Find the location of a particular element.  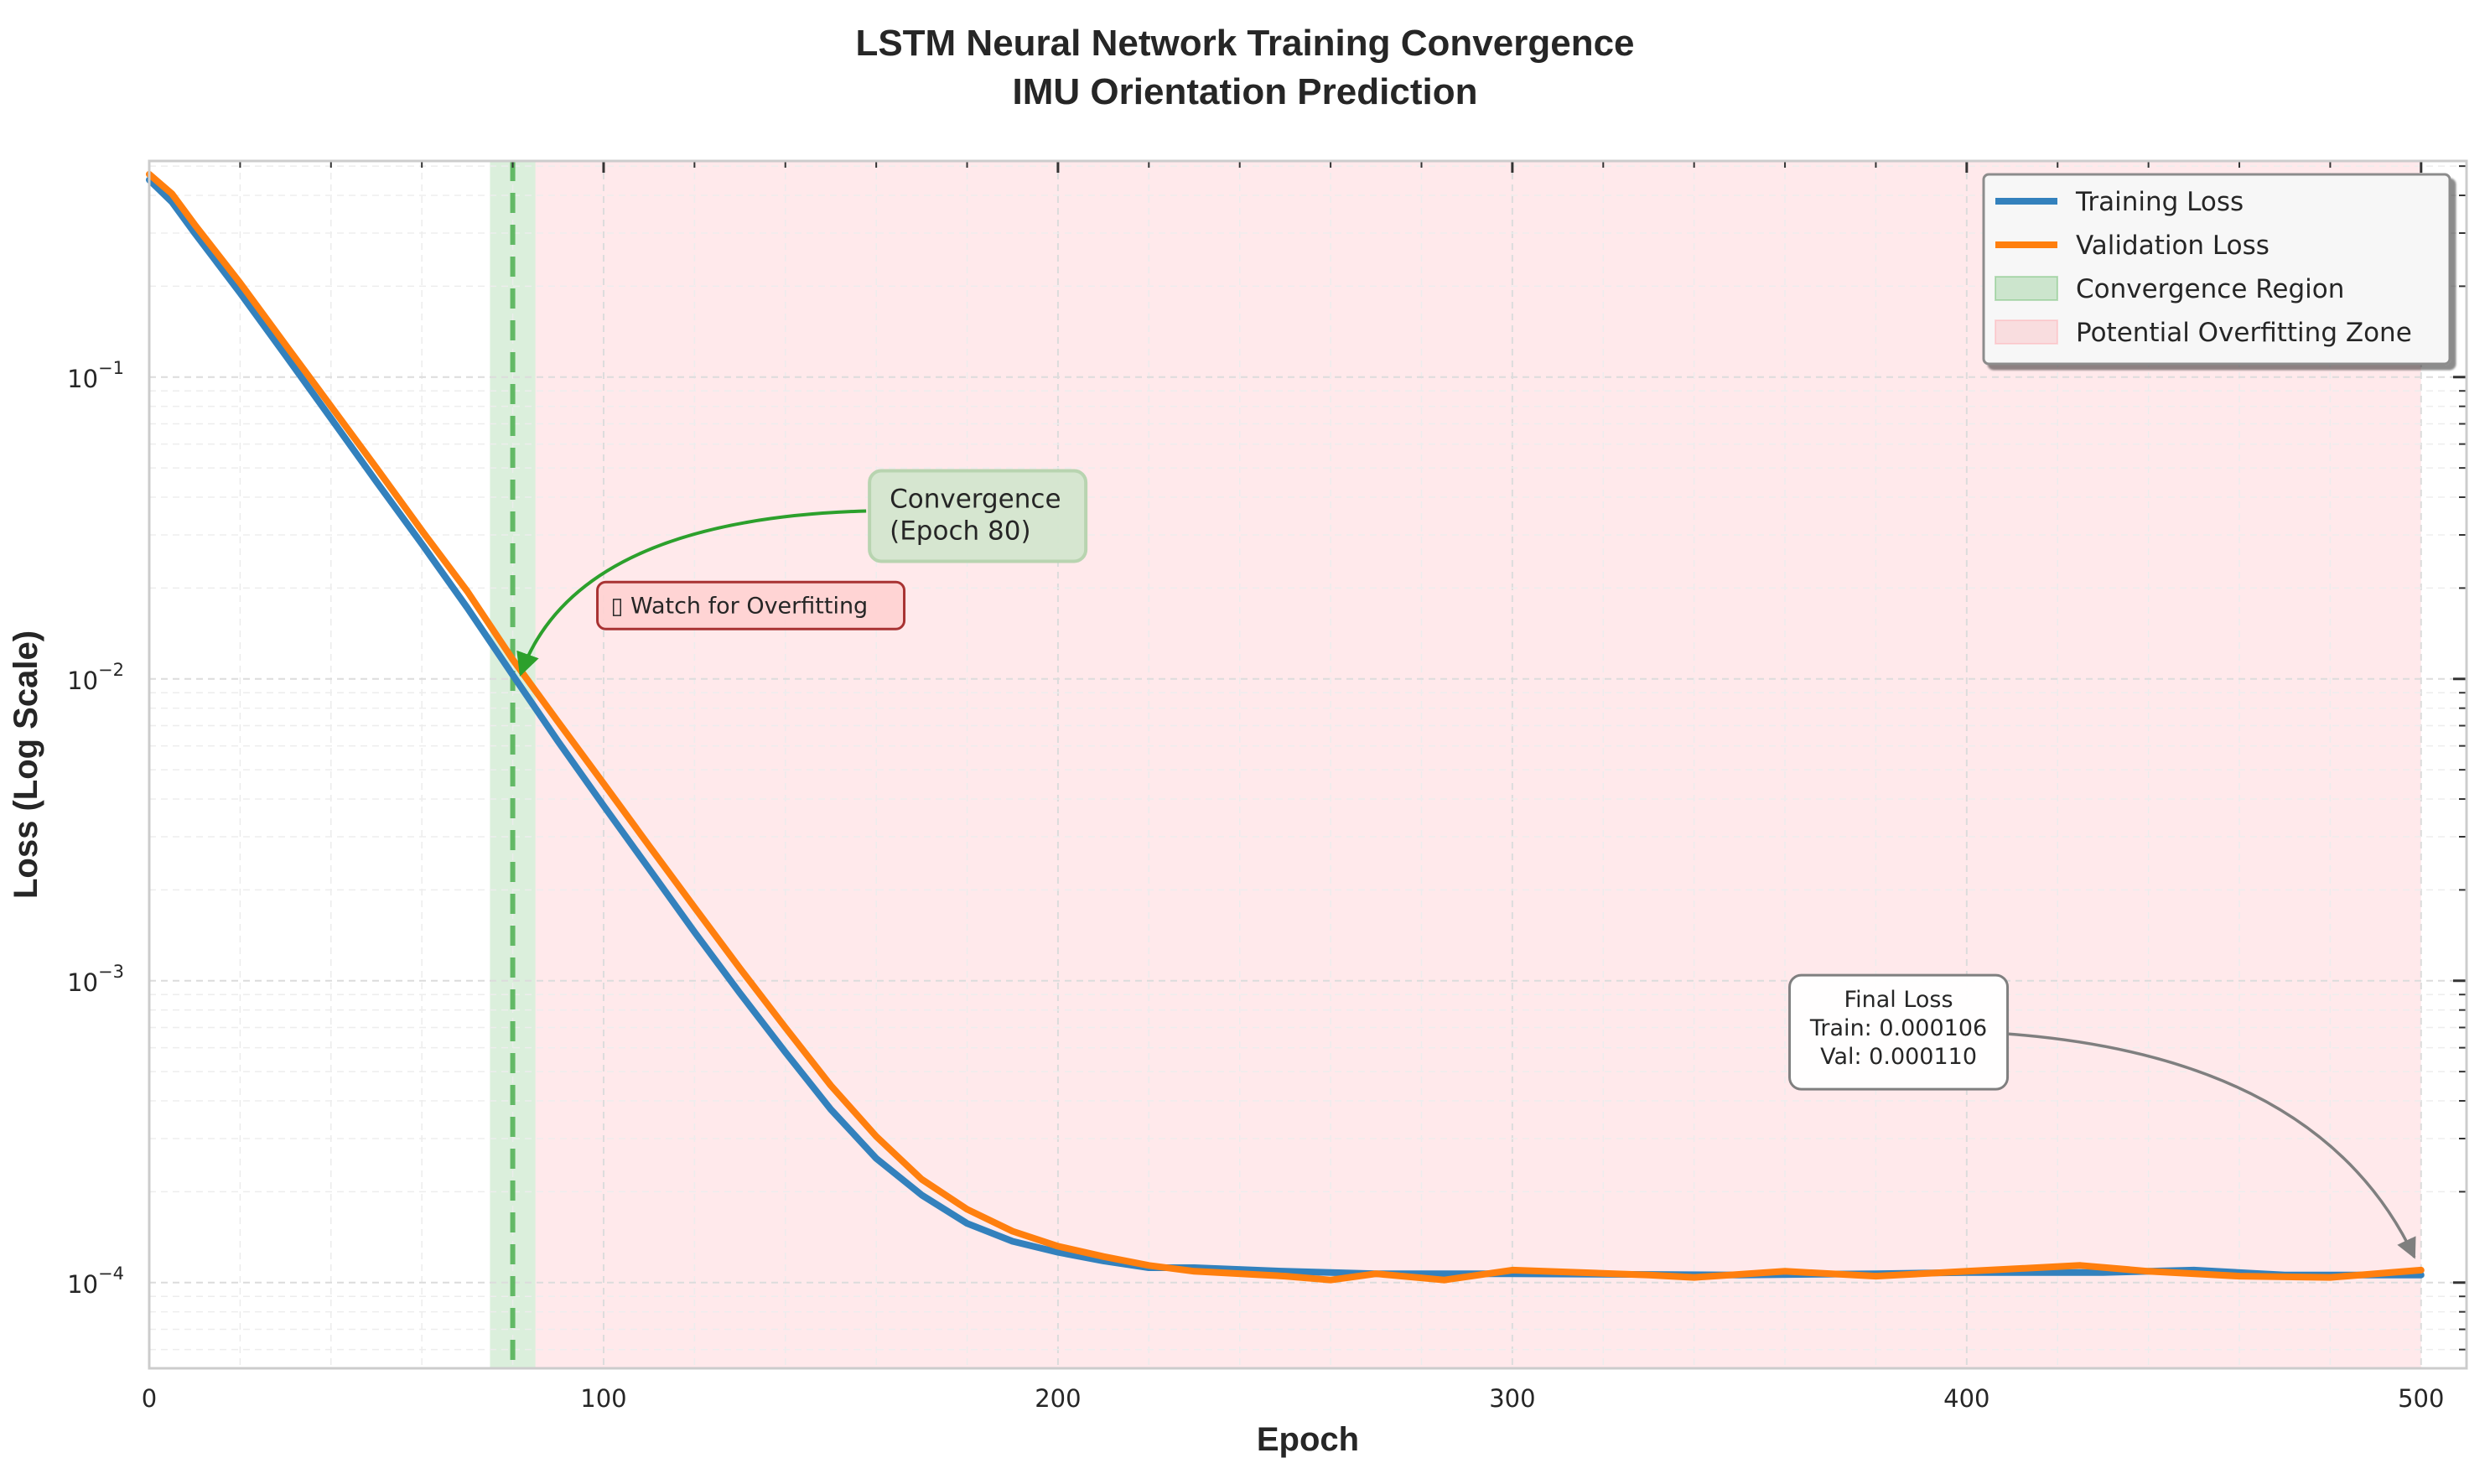

convergence-annotation-box is located at coordinates (978, 516).